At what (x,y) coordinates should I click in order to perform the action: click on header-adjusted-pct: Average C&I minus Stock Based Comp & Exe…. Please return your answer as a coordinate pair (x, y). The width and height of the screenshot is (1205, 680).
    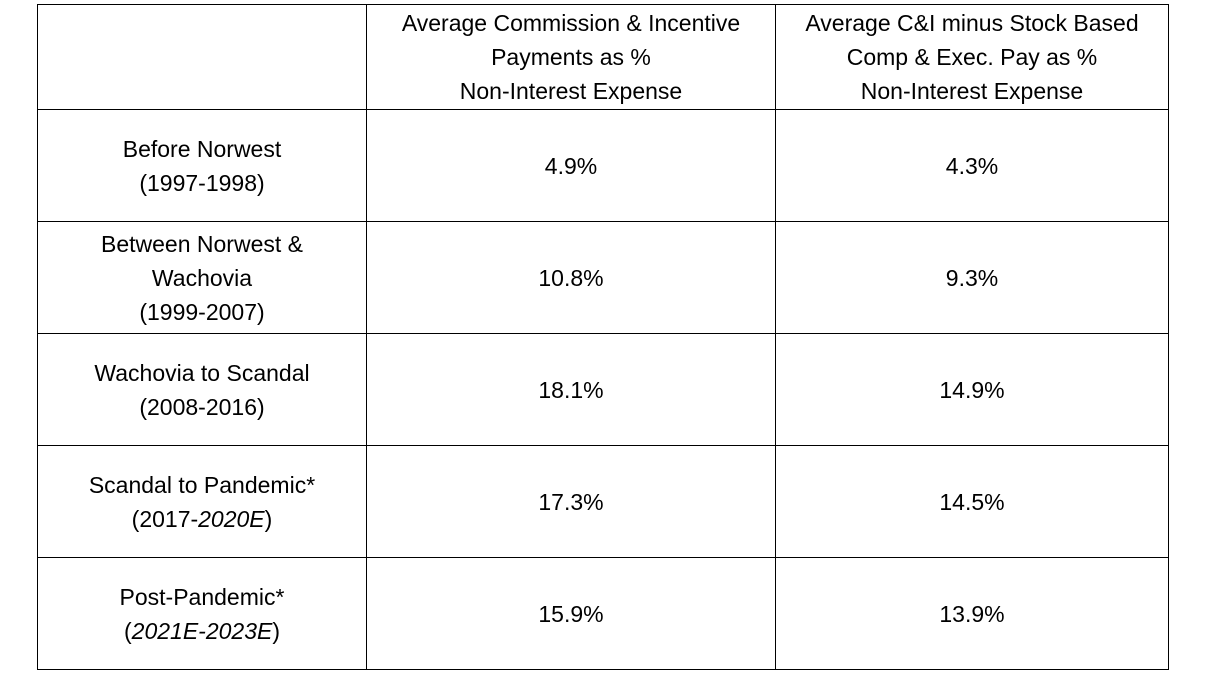
    Looking at the image, I should click on (972, 57).